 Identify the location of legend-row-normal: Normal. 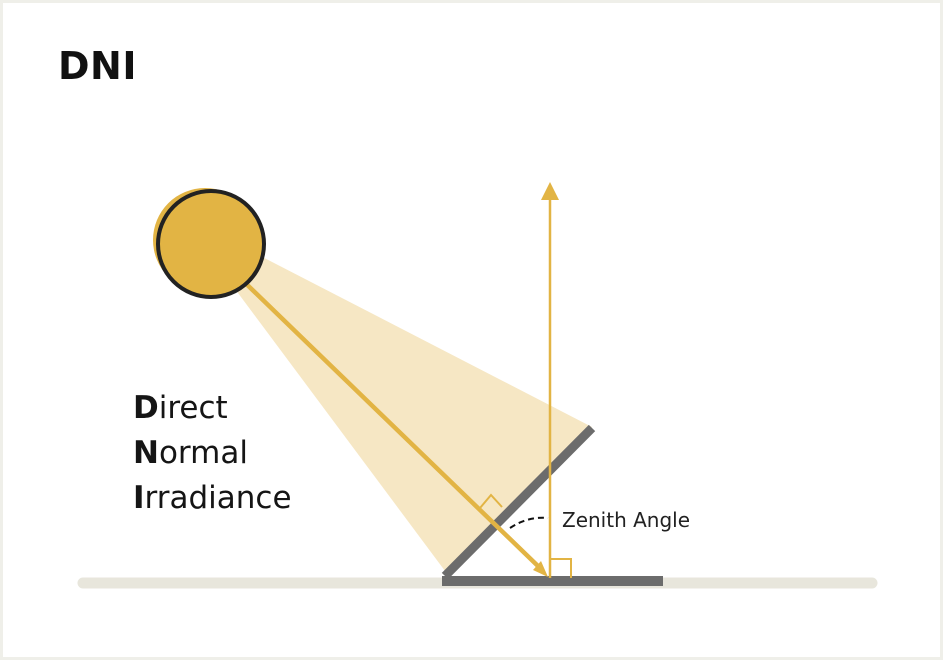
(212, 453).